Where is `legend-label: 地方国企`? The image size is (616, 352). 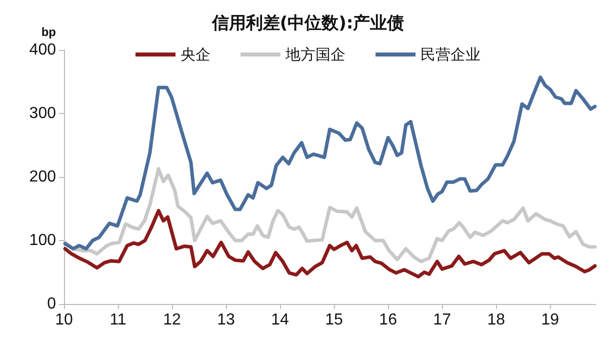 legend-label: 地方国企 is located at coordinates (315, 55).